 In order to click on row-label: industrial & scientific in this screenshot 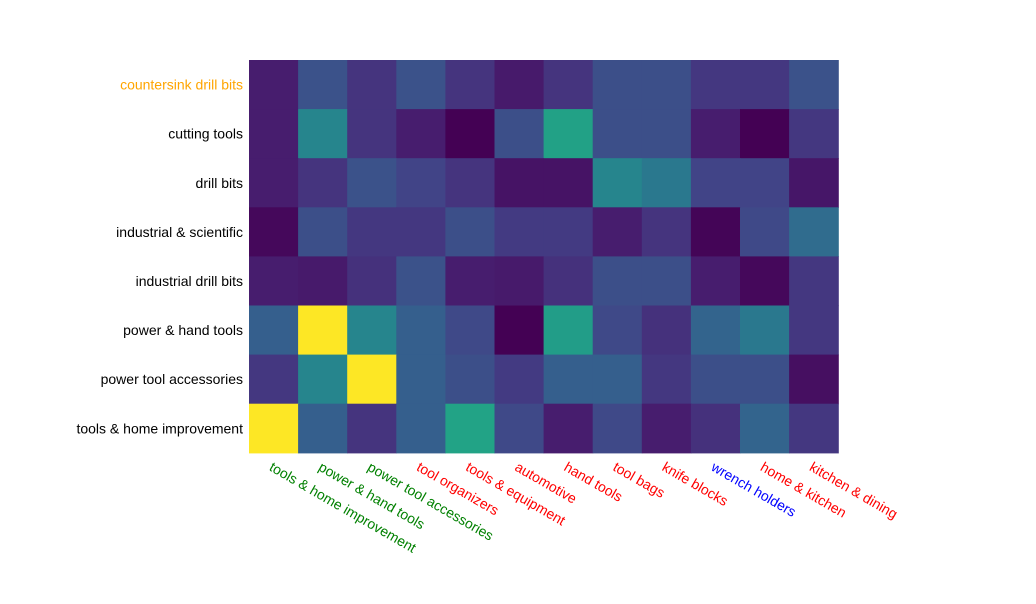, I will do `click(179, 232)`.